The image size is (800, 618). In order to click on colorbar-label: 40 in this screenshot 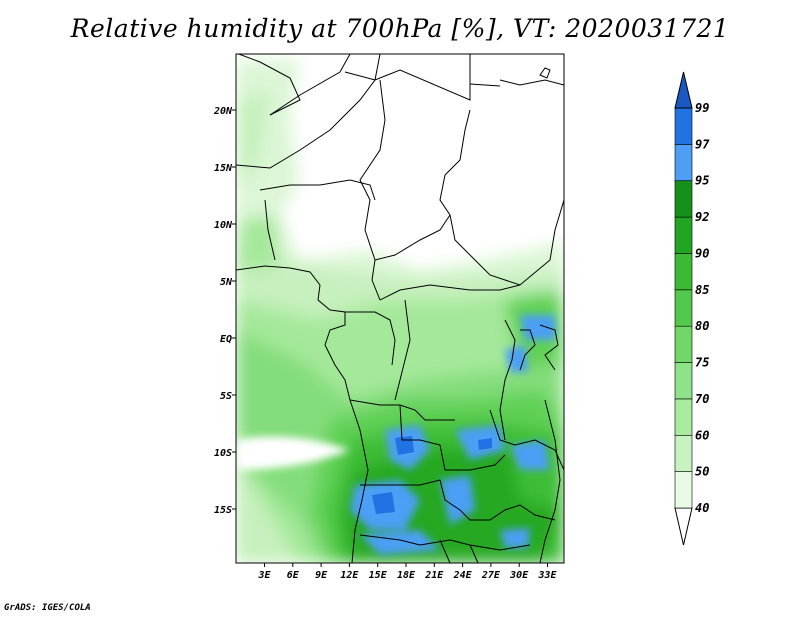, I will do `click(702, 508)`.